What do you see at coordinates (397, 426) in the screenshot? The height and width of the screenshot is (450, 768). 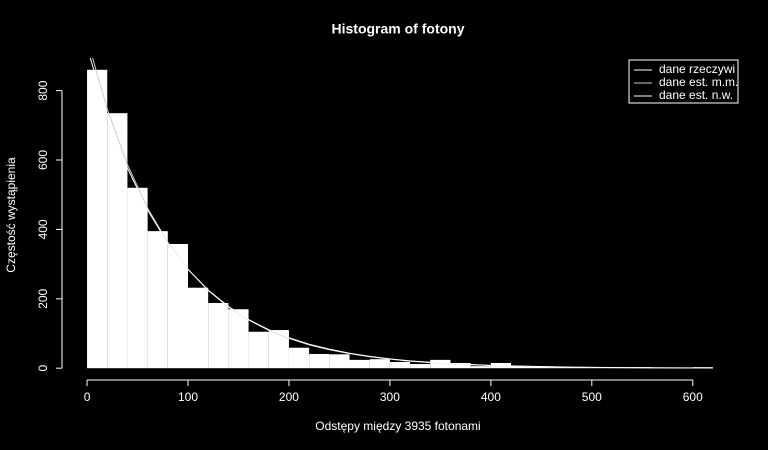 I see `x-axis-label: Odstępy między 3935 fotonami` at bounding box center [397, 426].